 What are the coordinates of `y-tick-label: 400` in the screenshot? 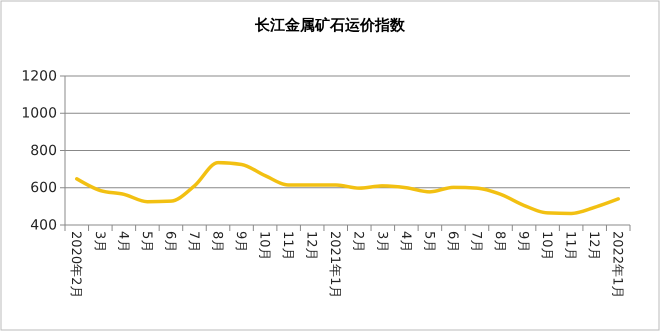 It's located at (43, 225).